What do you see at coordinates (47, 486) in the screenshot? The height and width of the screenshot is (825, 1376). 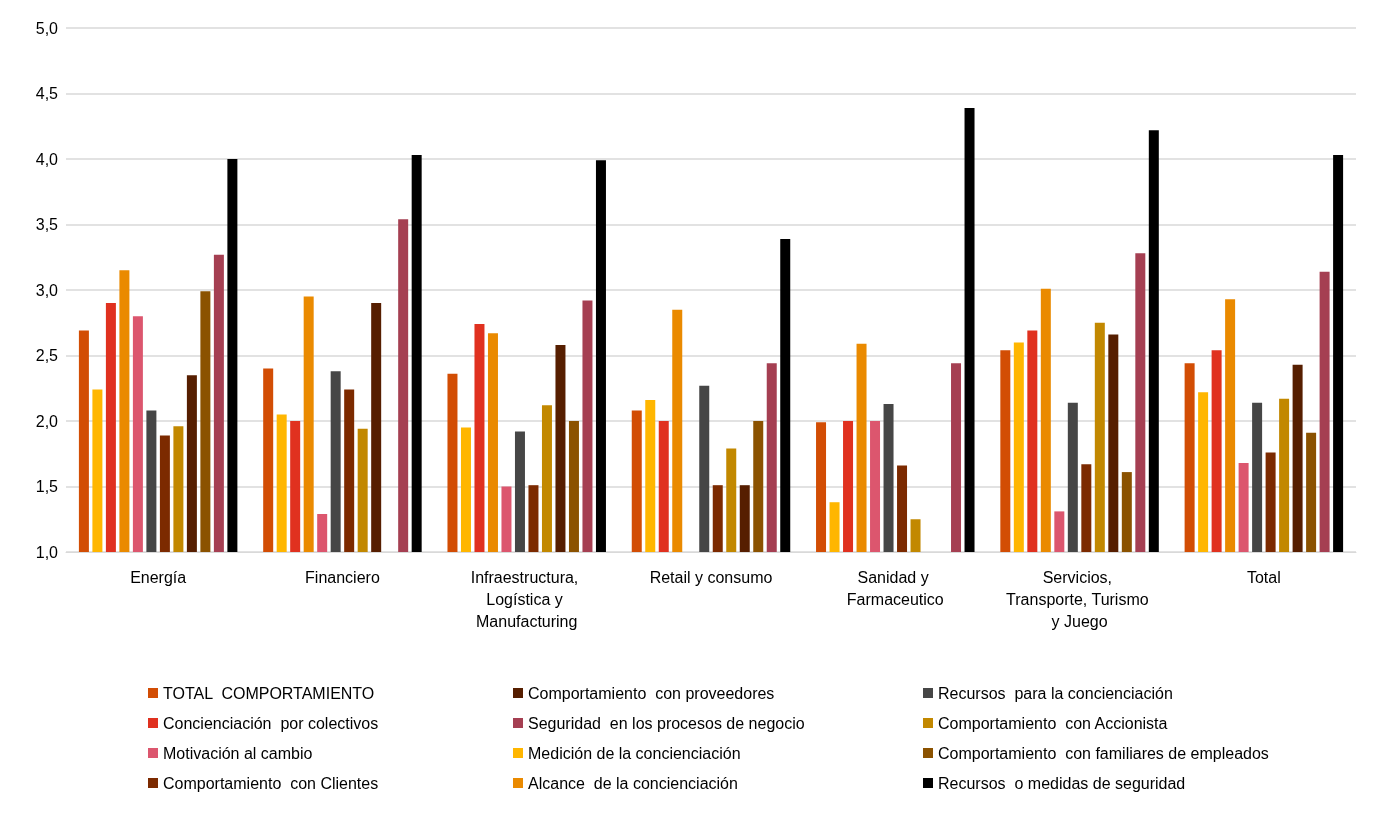 I see `y-tick-label: 1,5` at bounding box center [47, 486].